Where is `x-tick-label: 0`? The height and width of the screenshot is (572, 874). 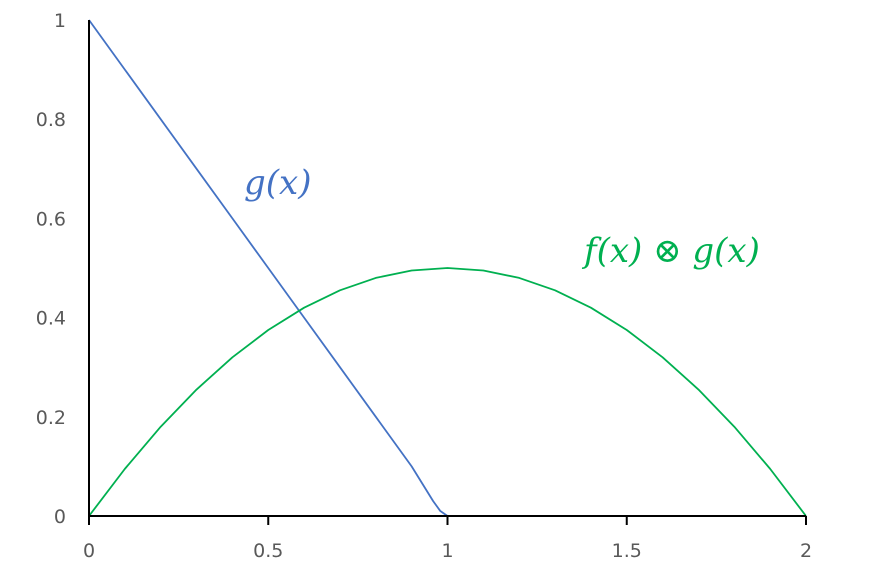 x-tick-label: 0 is located at coordinates (89, 551).